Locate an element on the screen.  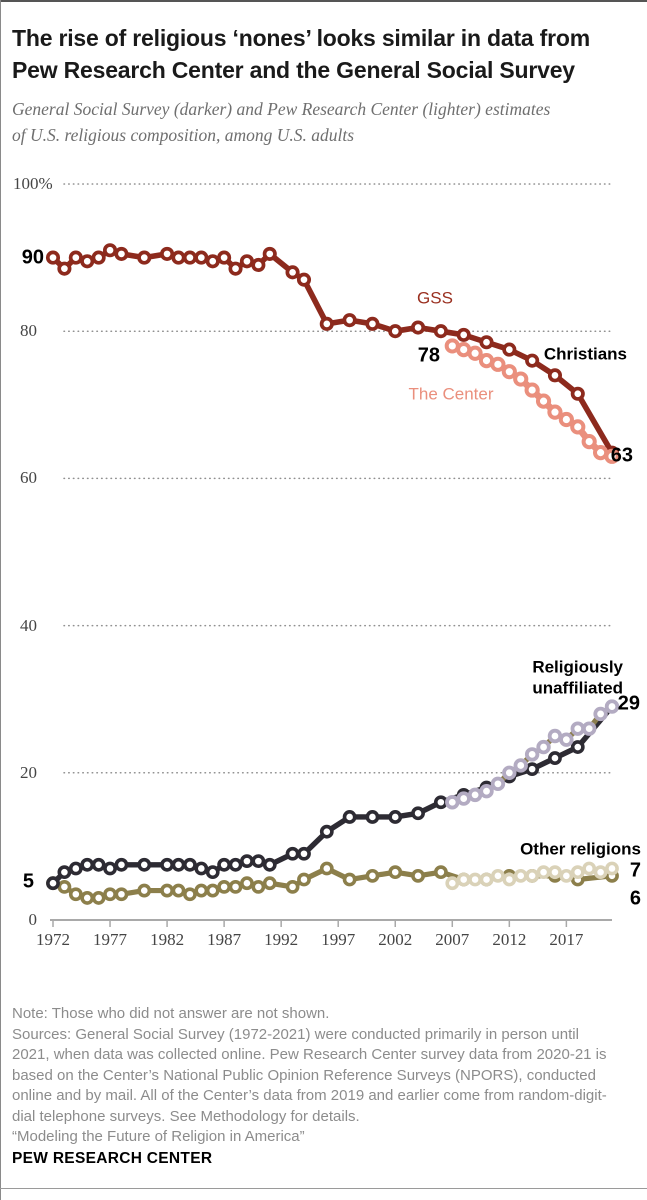
marker-christians-pew-2012 is located at coordinates (509, 372).